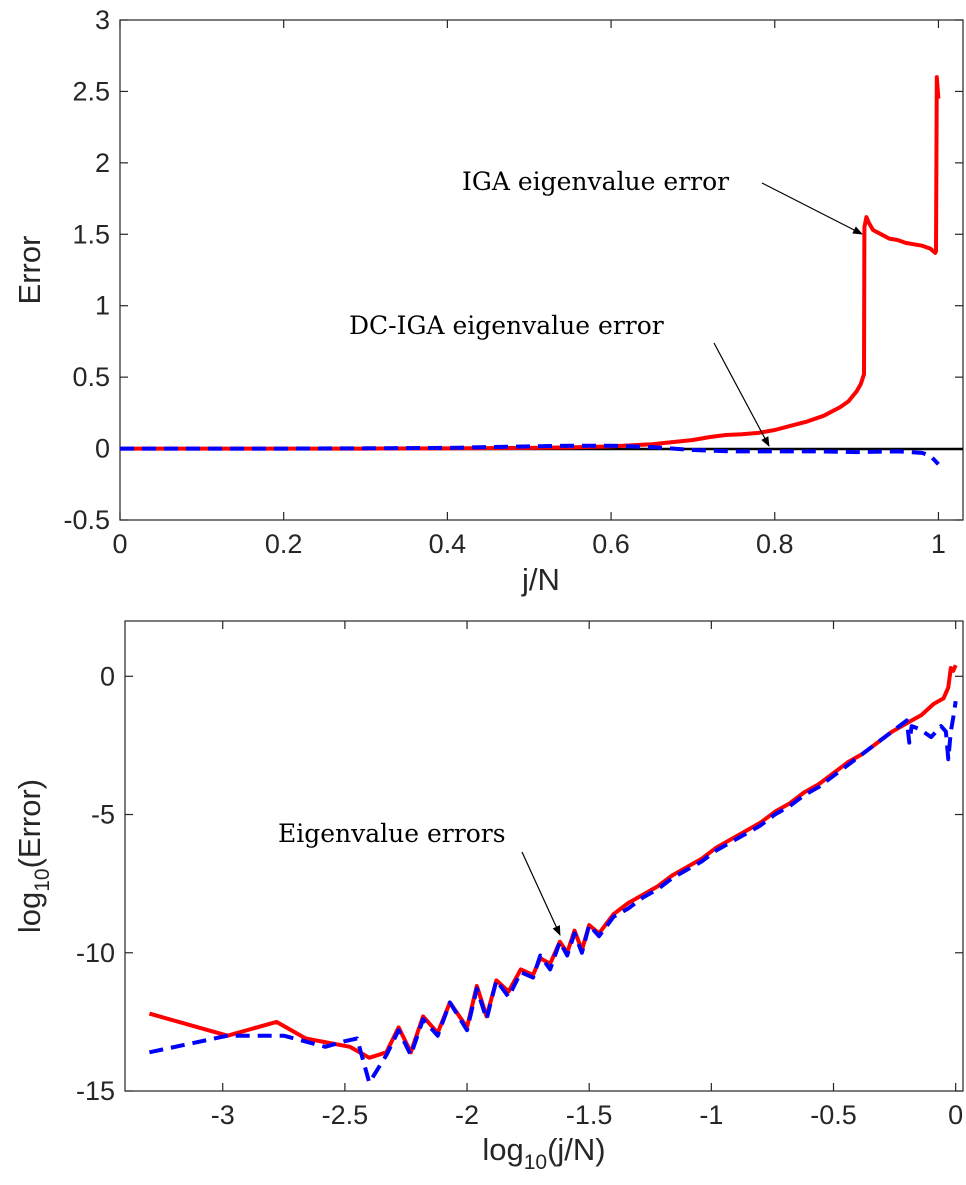 This screenshot has height=1185, width=966. I want to click on annotation-dc-iga: DC-IGA eigenvalue error, so click(506, 325).